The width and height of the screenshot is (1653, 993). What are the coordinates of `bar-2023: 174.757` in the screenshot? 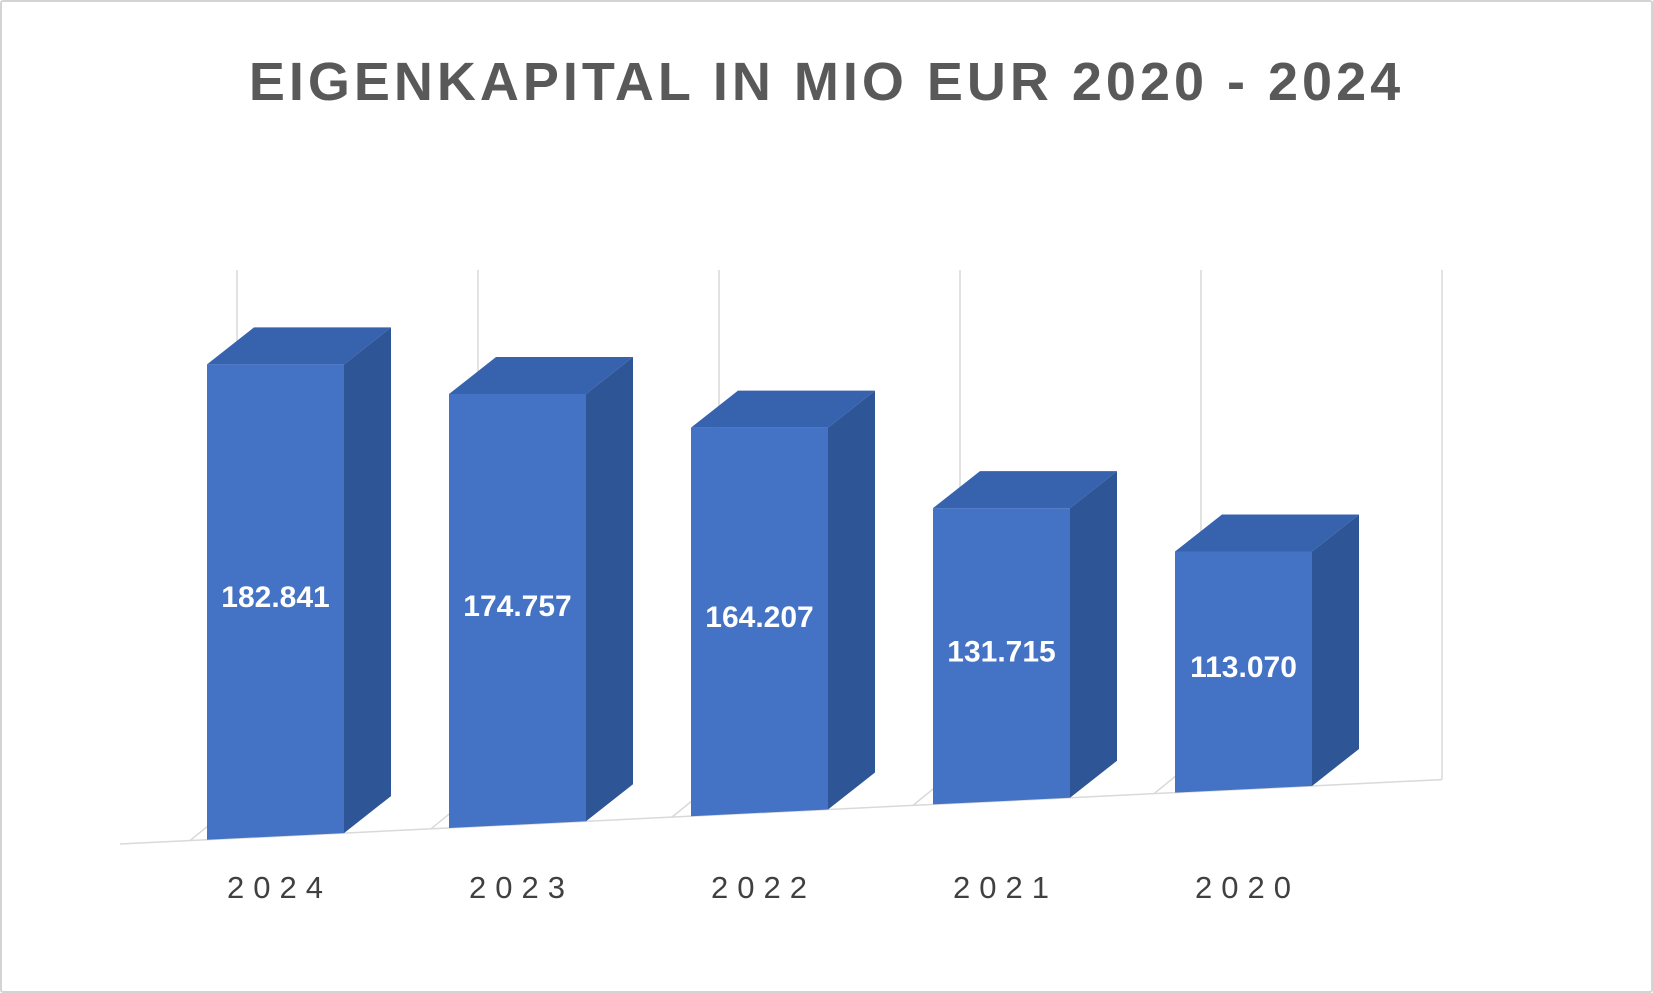 It's located at (541, 592).